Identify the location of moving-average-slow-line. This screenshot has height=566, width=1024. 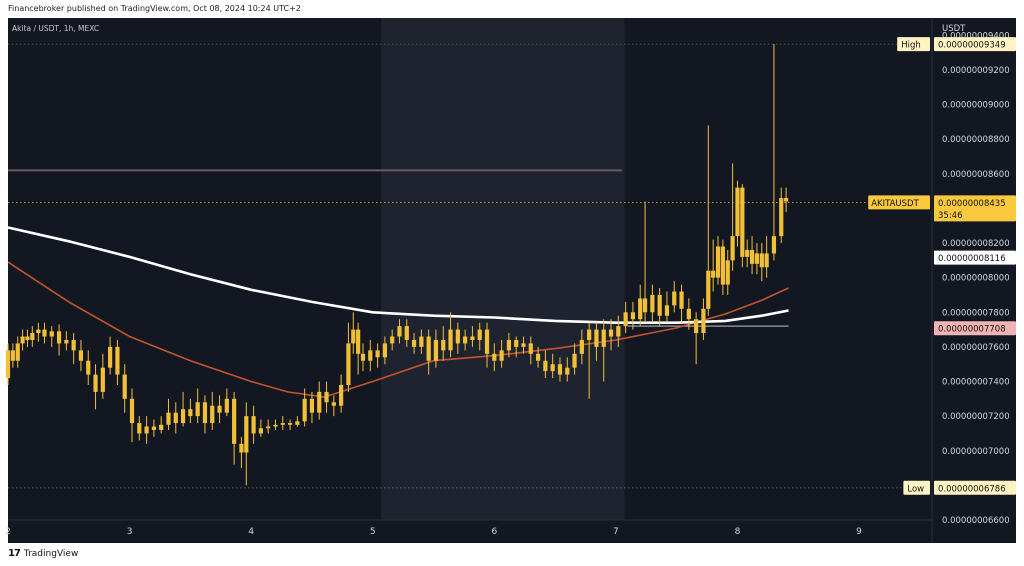
(398, 275).